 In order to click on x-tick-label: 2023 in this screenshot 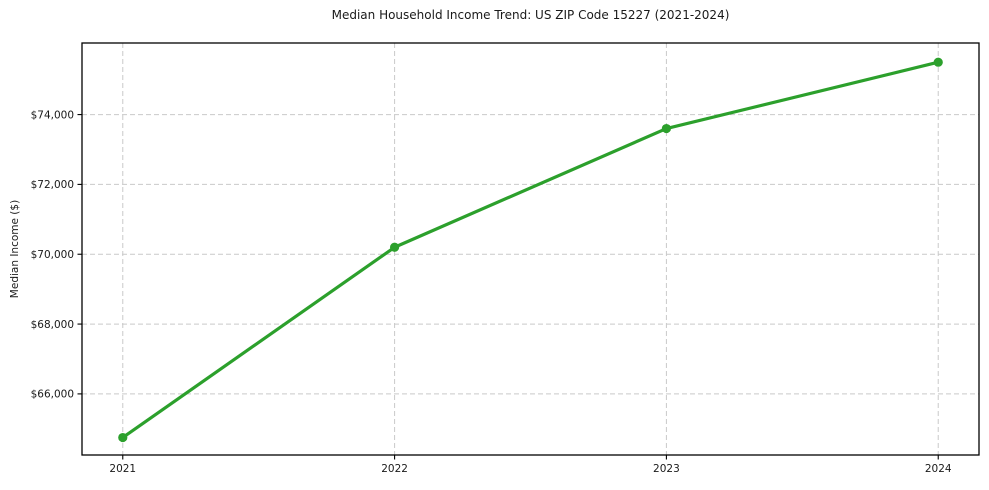, I will do `click(666, 469)`.